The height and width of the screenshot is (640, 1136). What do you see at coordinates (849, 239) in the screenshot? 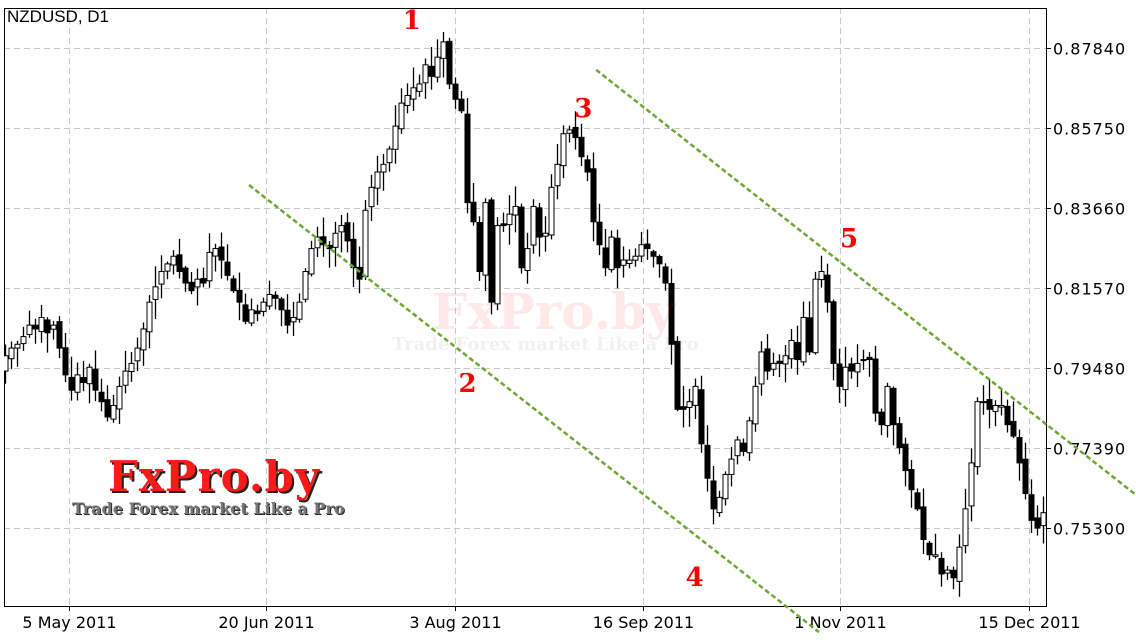
I see `wave-label: 5` at bounding box center [849, 239].